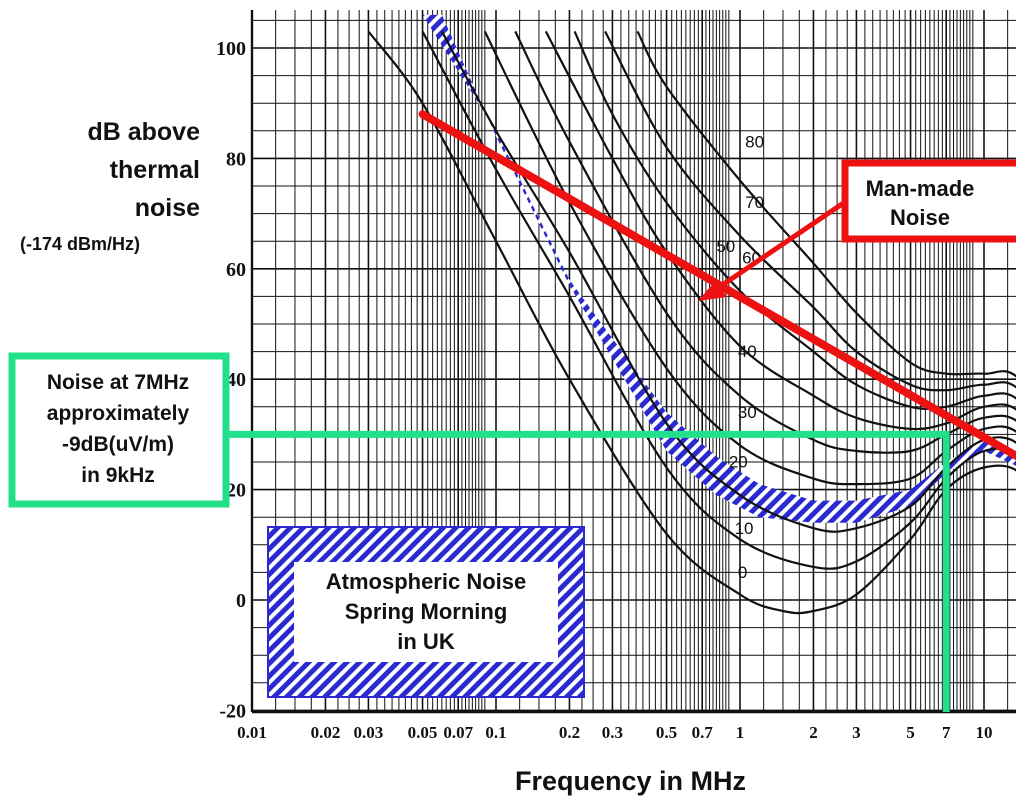 This screenshot has width=1016, height=802. Describe the element at coordinates (747, 351) in the screenshot. I see `curve-label-40: 40` at that location.